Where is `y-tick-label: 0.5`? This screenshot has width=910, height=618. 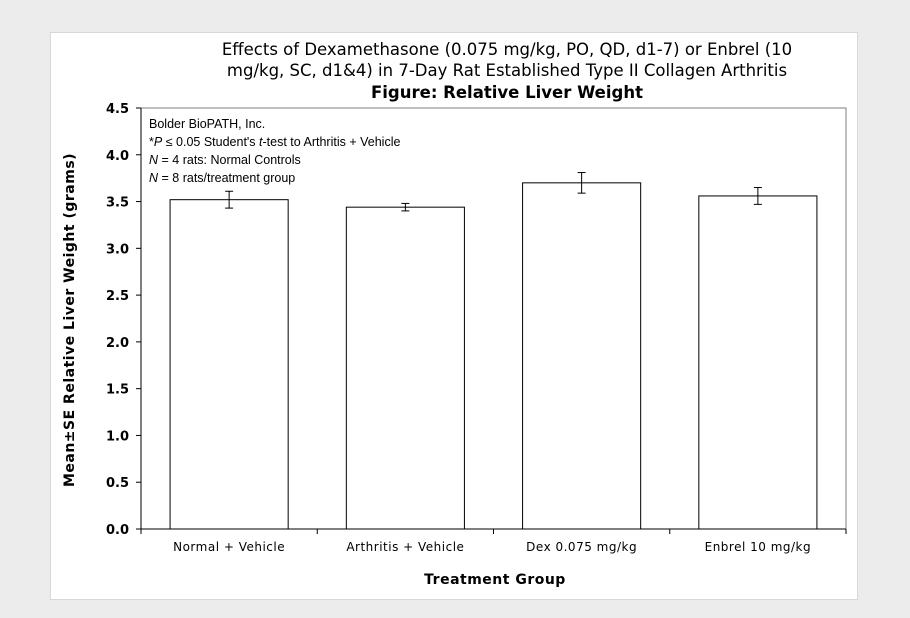
y-tick-label: 0.5 is located at coordinates (117, 483).